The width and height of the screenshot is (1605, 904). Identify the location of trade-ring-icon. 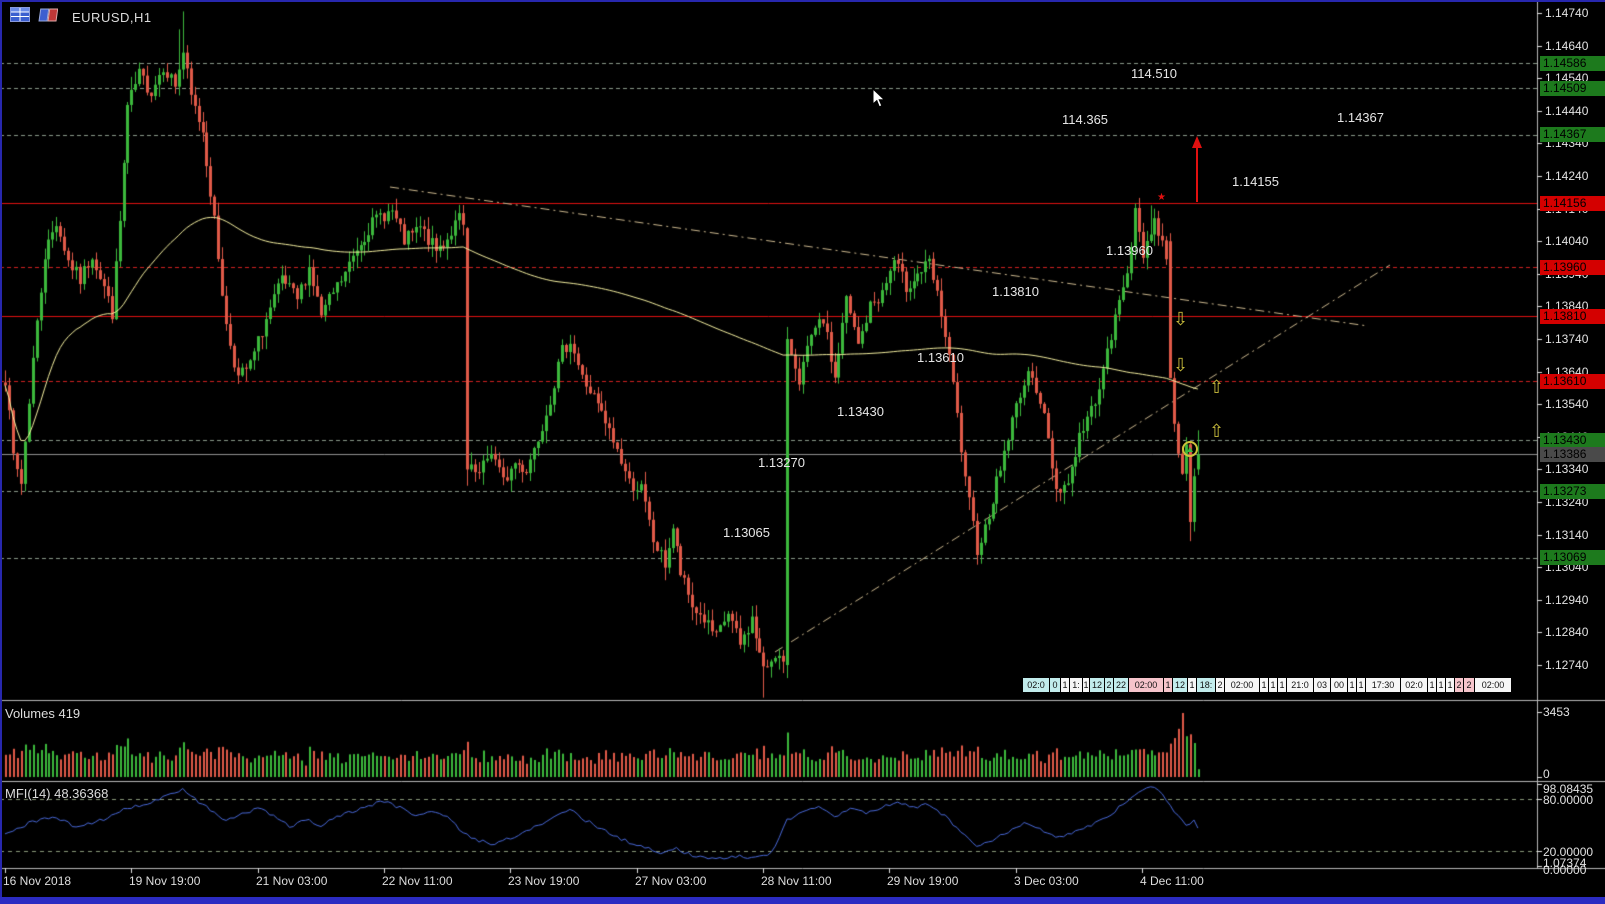
(1190, 449).